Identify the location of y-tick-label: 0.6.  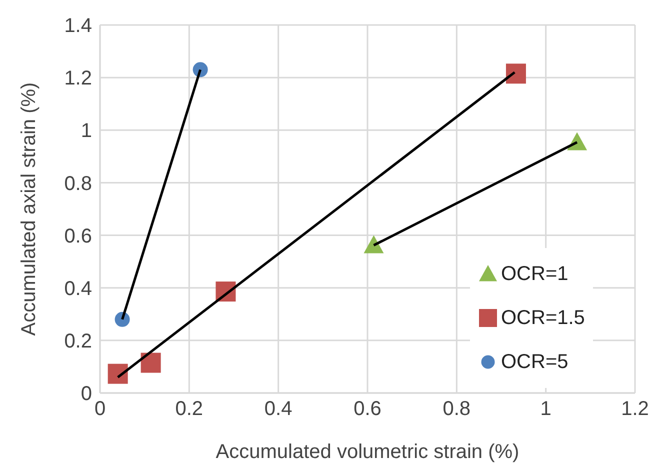
(78, 236).